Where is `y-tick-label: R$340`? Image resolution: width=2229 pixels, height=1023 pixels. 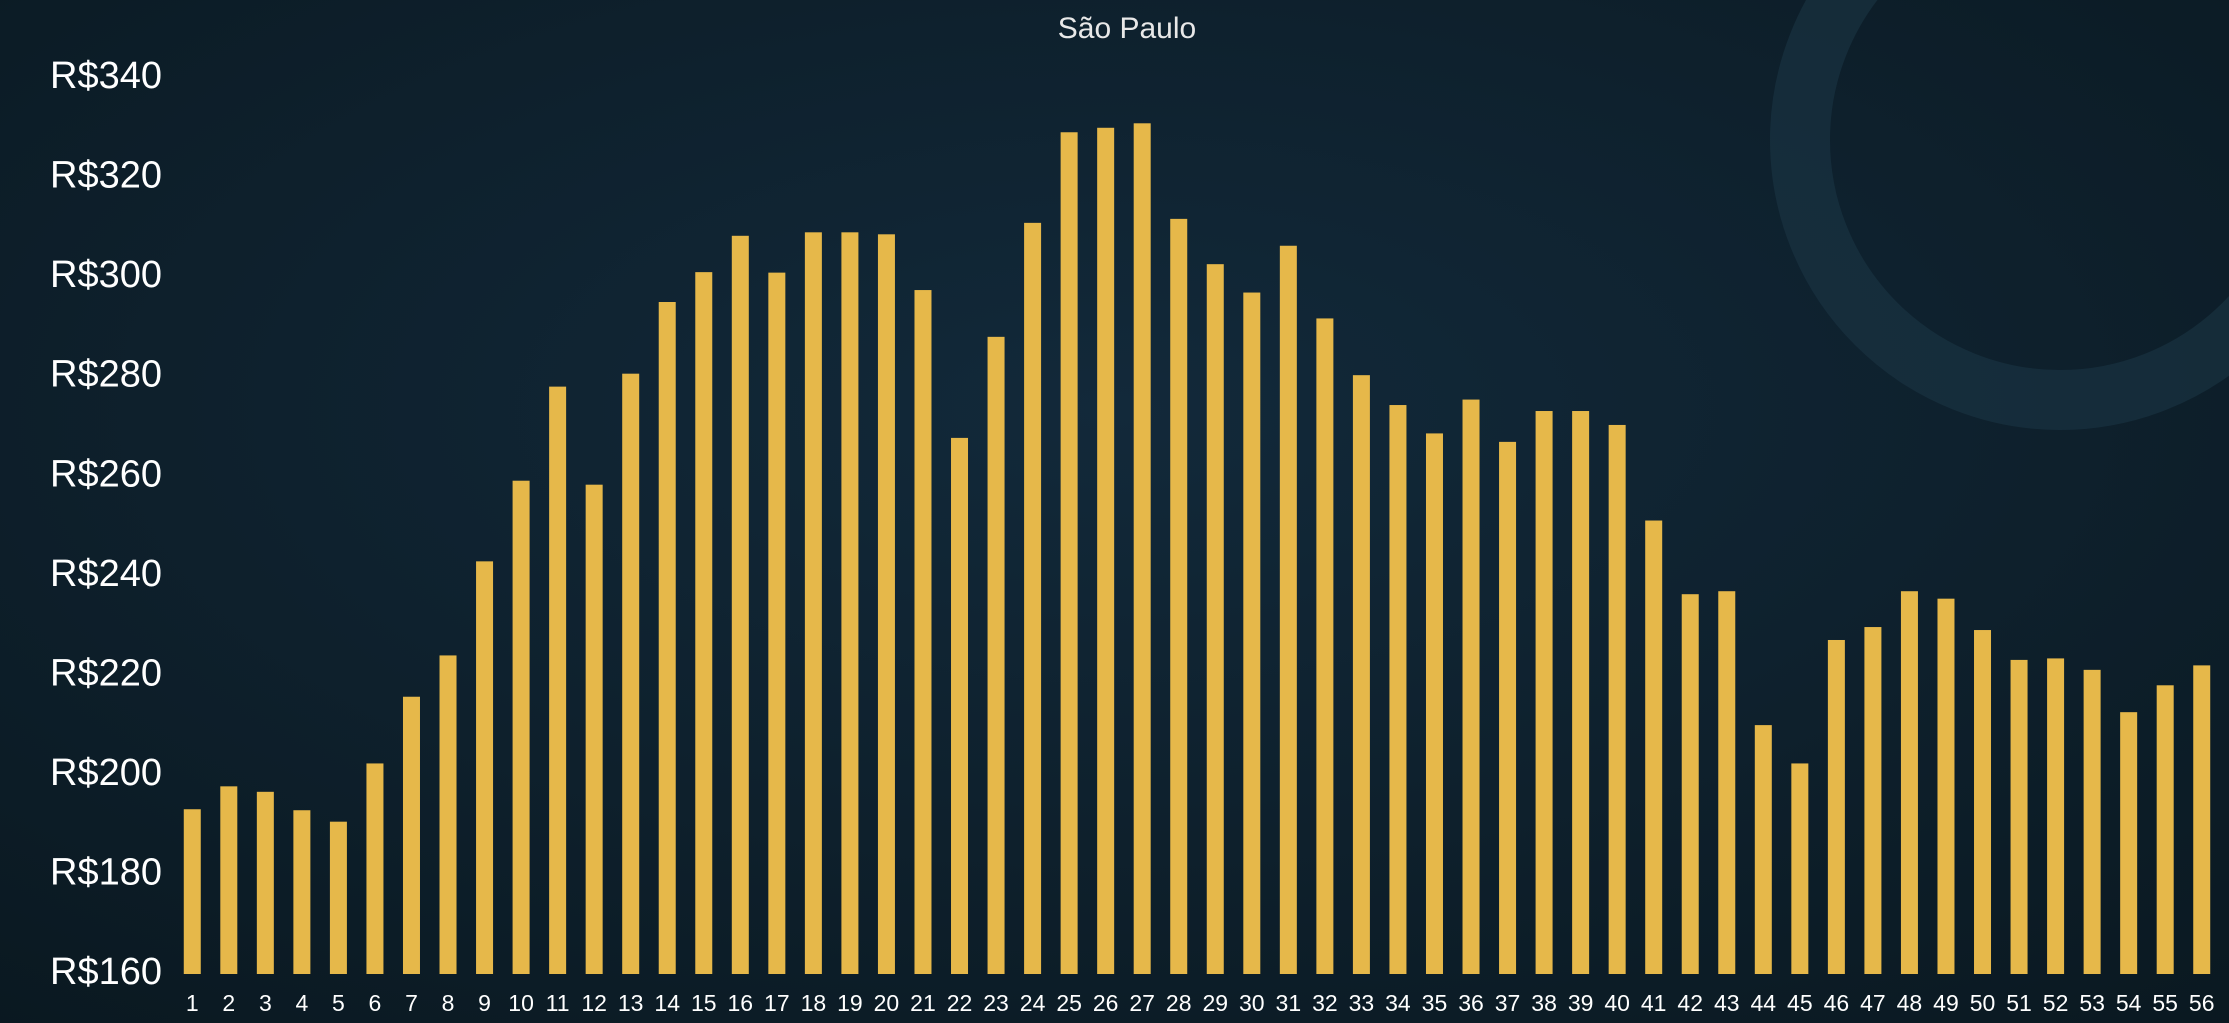 y-tick-label: R$340 is located at coordinates (106, 76).